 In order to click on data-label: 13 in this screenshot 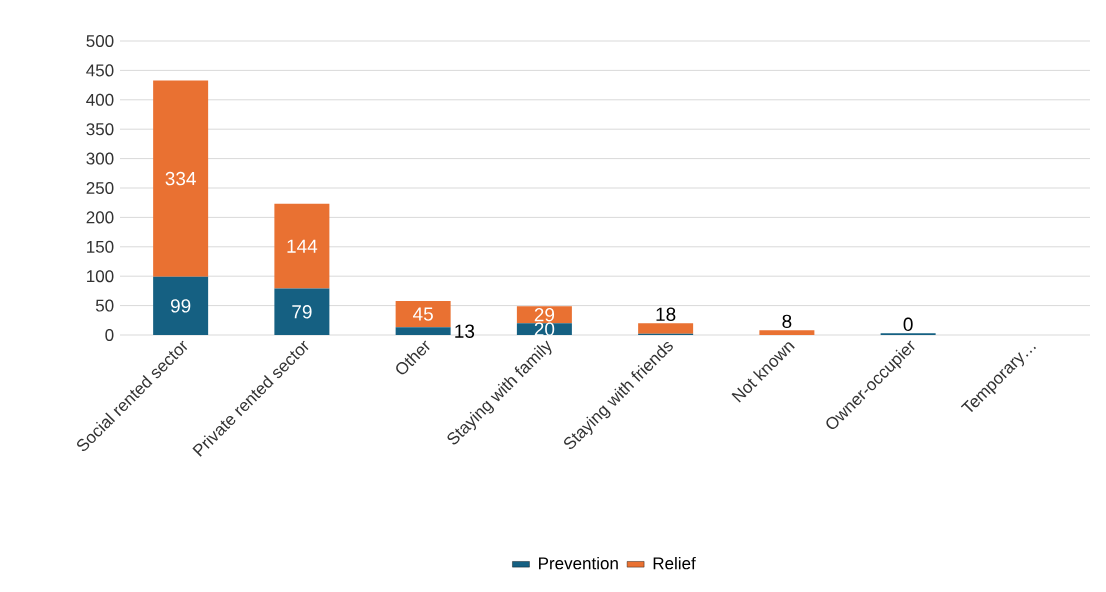, I will do `click(465, 331)`.